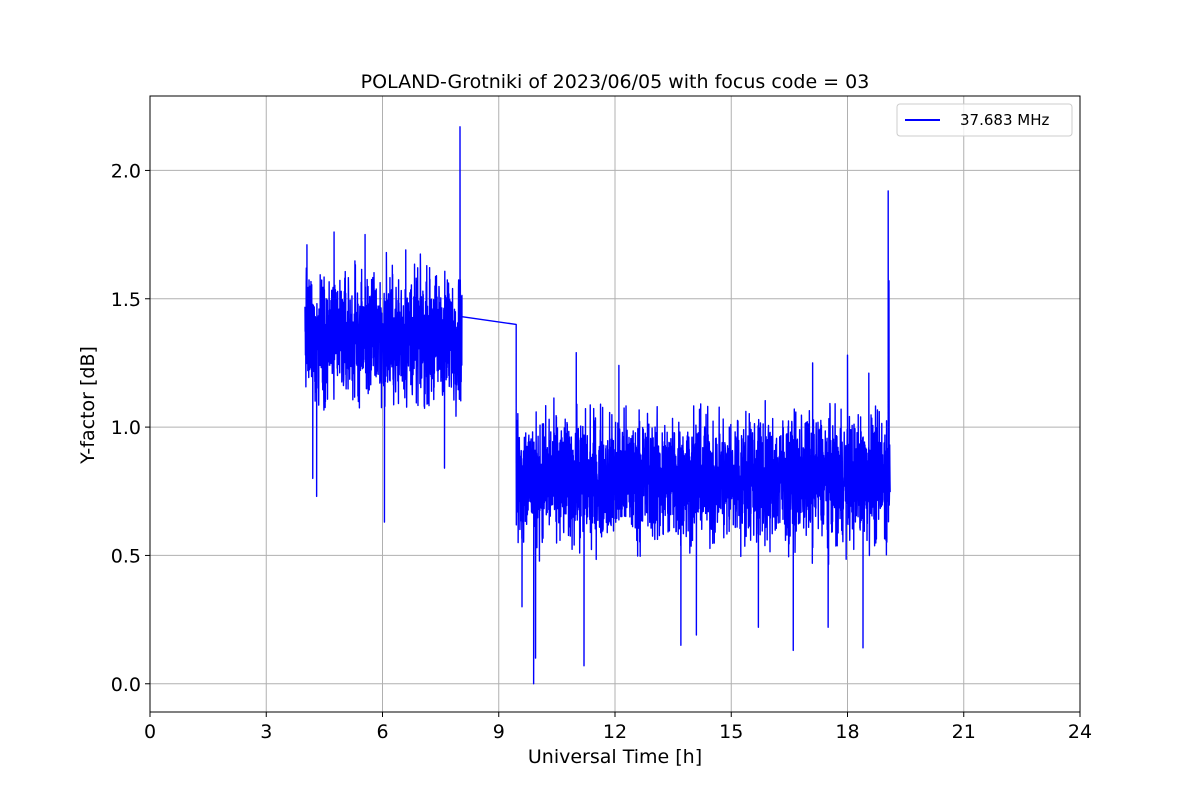 Image resolution: width=1200 pixels, height=800 pixels. What do you see at coordinates (126, 556) in the screenshot?
I see `y-tick-label: 0.5` at bounding box center [126, 556].